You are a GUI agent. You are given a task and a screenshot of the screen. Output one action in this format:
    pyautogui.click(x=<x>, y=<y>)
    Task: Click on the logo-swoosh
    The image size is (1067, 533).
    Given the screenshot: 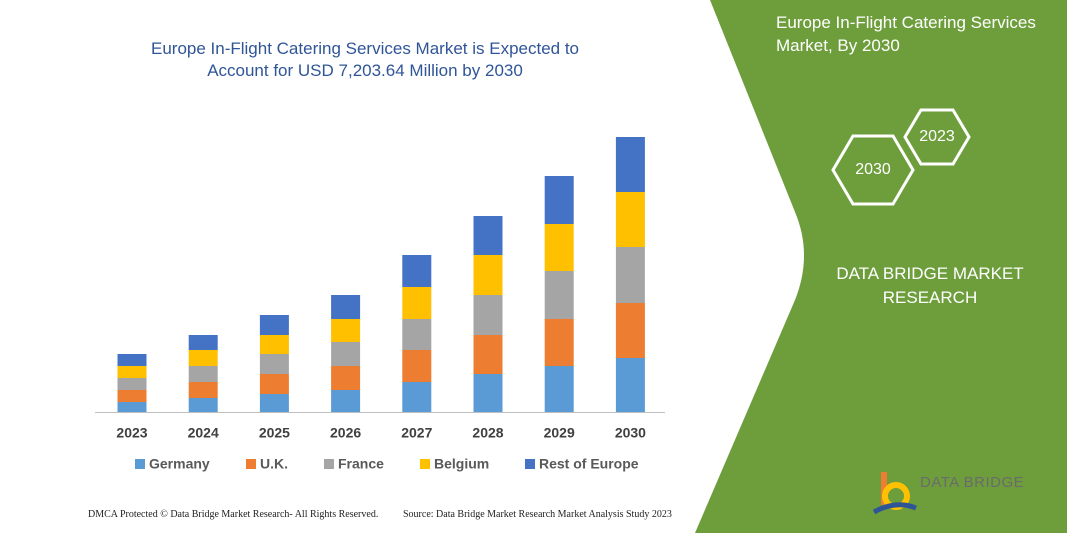 What is the action you would take?
    pyautogui.click(x=894, y=508)
    